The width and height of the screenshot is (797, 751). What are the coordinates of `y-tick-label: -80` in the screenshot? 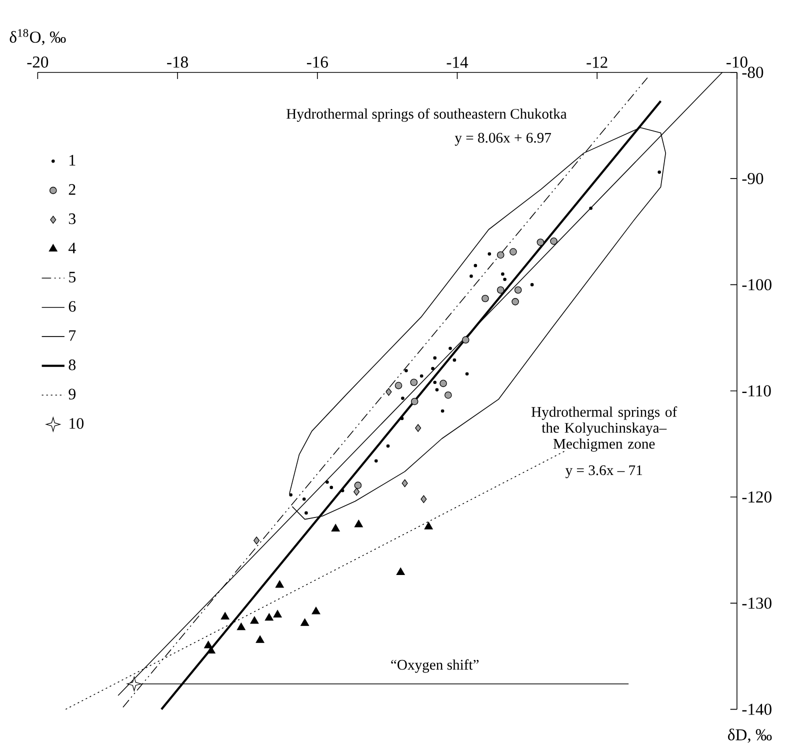 It's located at (753, 72).